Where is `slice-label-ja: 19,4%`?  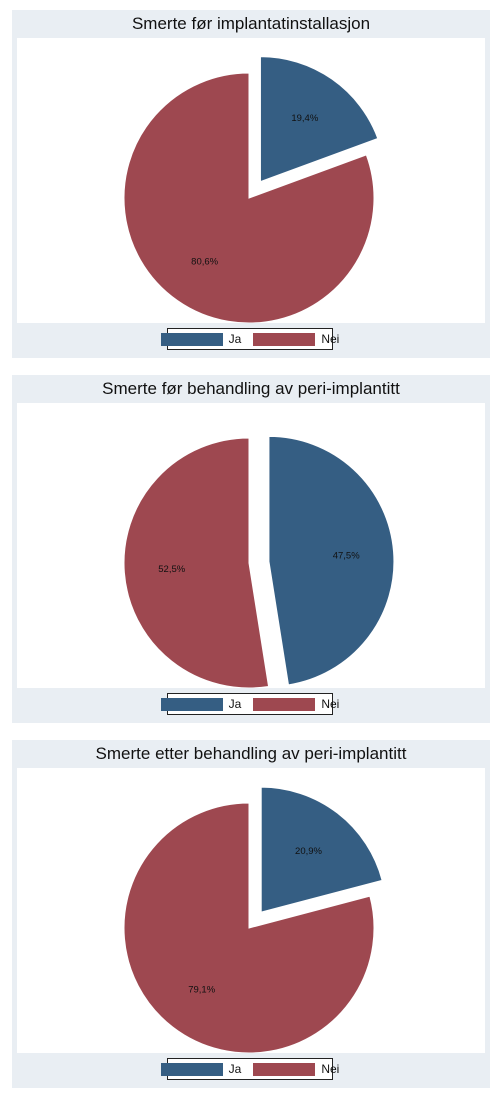
slice-label-ja: 19,4% is located at coordinates (304, 118).